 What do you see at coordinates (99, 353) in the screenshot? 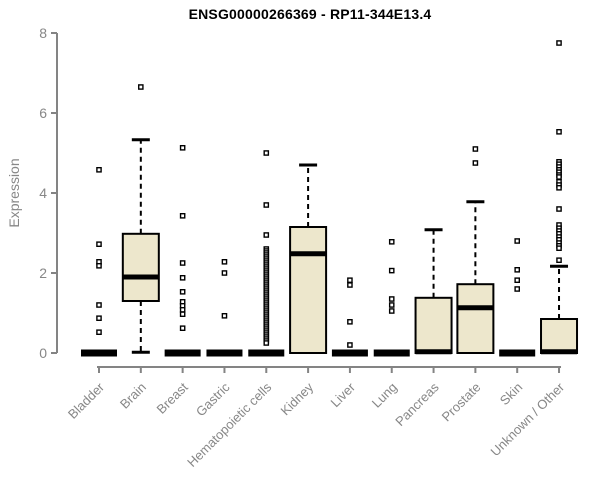
I see `collapsed-box-bladder` at bounding box center [99, 353].